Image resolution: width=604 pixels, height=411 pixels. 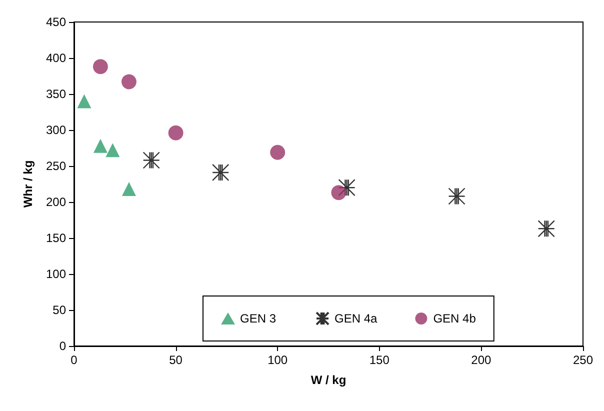 I want to click on y-tick-label: 200, so click(x=56, y=202).